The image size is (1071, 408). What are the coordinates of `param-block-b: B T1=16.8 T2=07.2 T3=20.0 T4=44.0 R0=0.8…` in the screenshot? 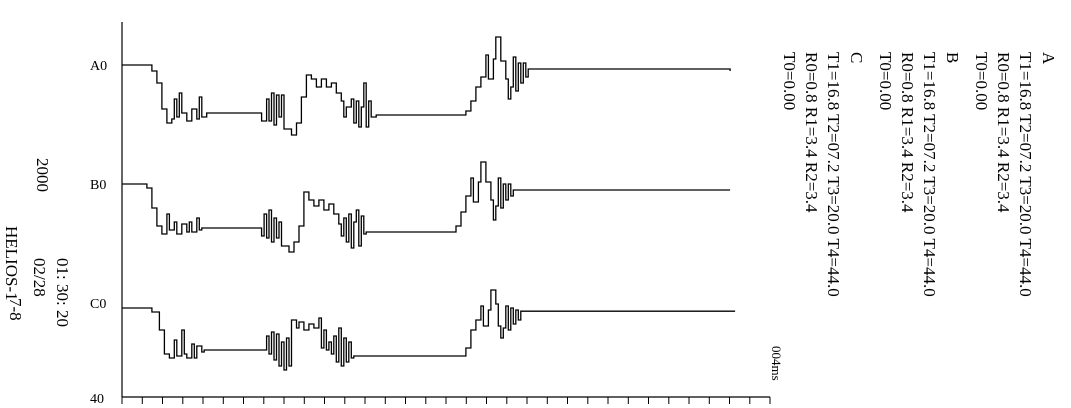 It's located at (919, 174).